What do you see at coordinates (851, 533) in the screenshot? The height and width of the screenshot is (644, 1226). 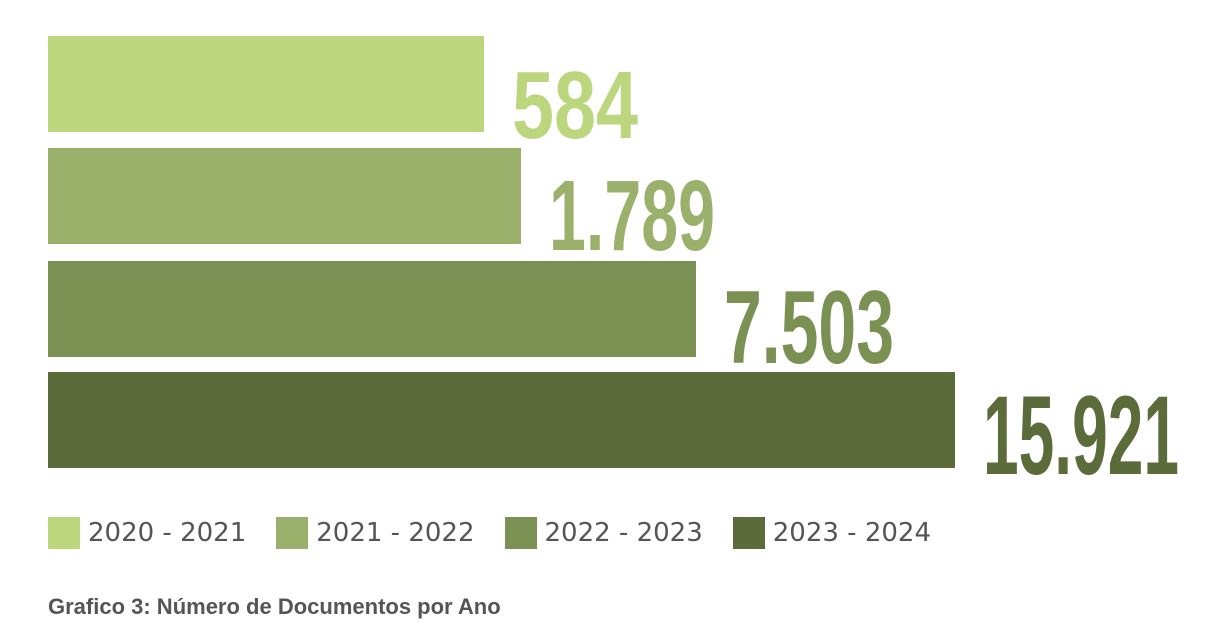 I see `legend-label: 2023 - 2024` at bounding box center [851, 533].